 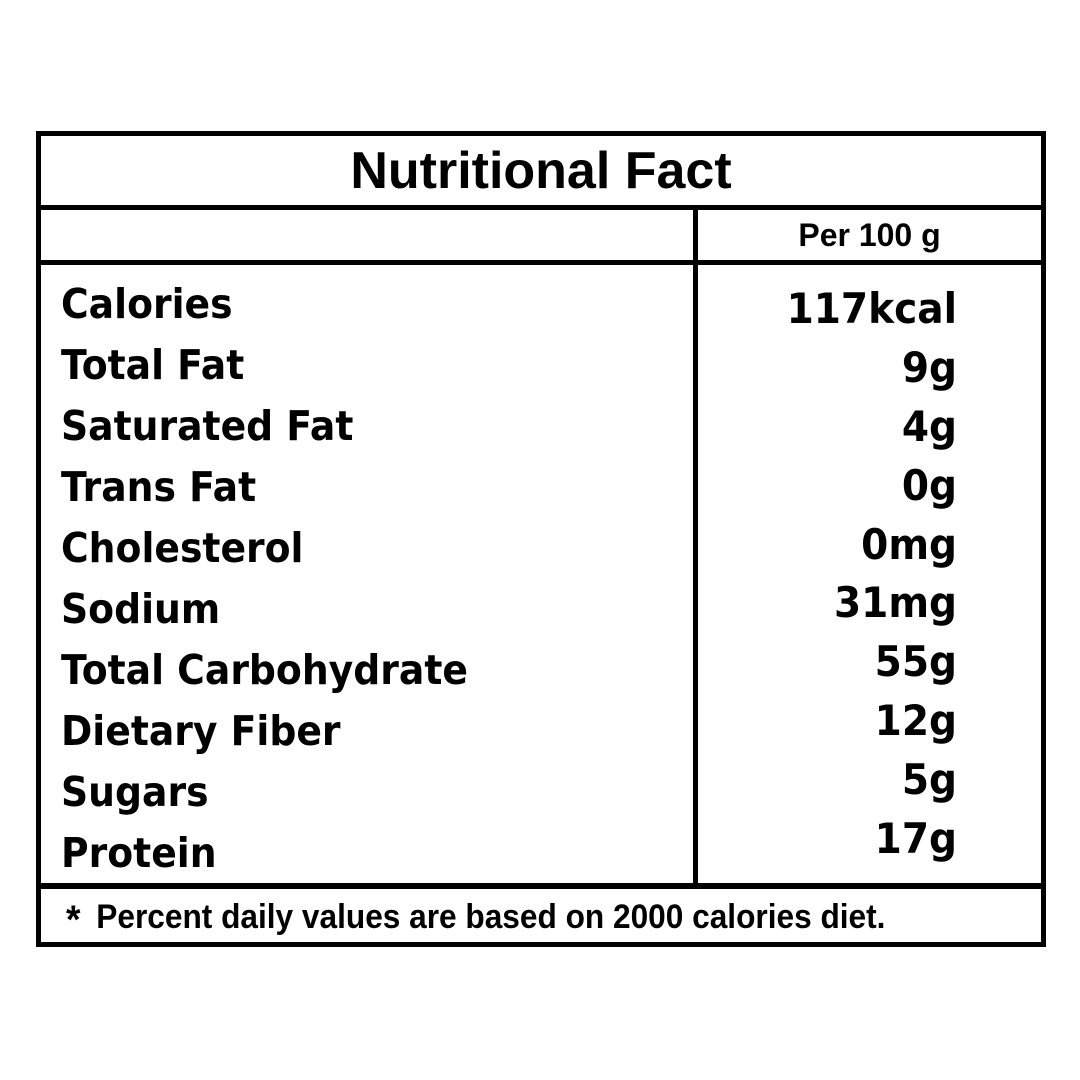 What do you see at coordinates (895, 603) in the screenshot?
I see `nutrient-value: 31mg` at bounding box center [895, 603].